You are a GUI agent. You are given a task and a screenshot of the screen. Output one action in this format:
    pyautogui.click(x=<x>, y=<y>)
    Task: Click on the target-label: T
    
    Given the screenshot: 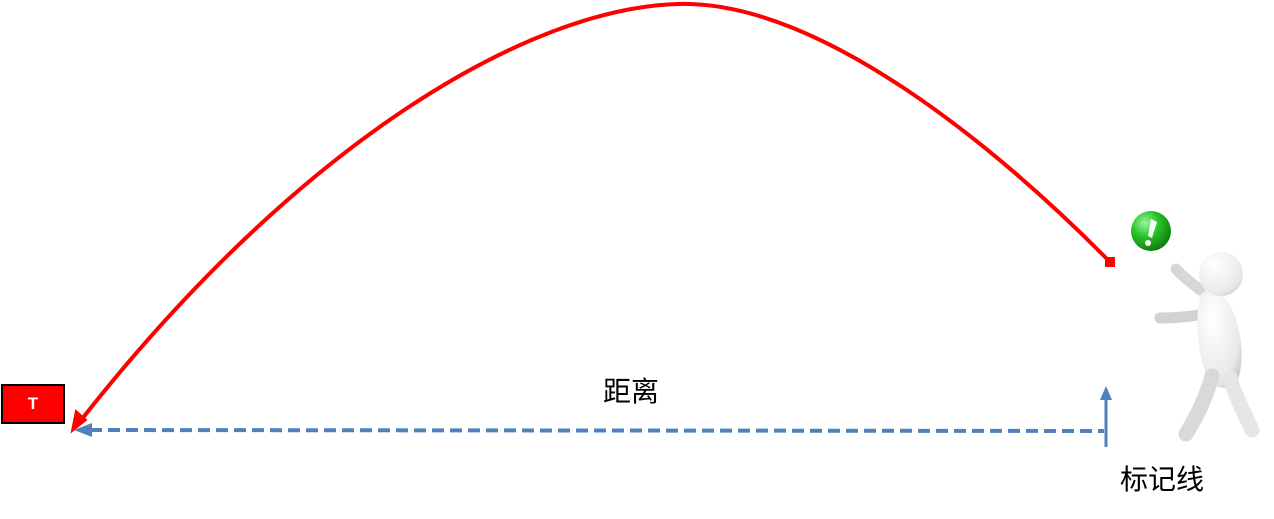 What is the action you would take?
    pyautogui.click(x=33, y=403)
    